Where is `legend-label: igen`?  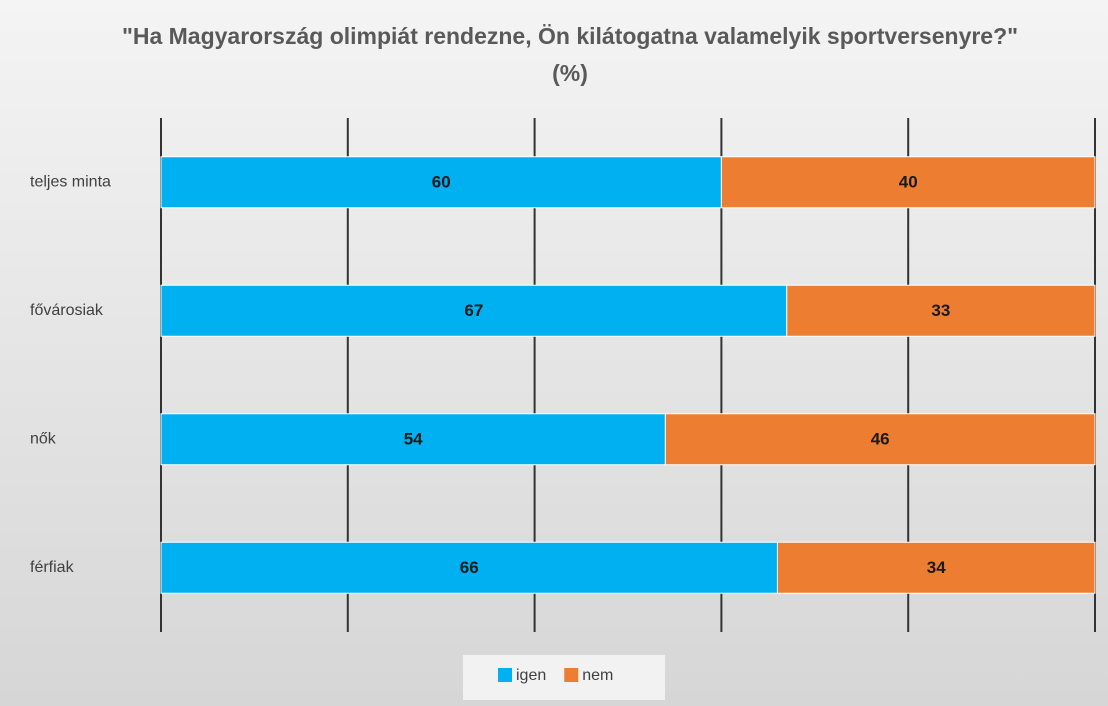 legend-label: igen is located at coordinates (531, 675).